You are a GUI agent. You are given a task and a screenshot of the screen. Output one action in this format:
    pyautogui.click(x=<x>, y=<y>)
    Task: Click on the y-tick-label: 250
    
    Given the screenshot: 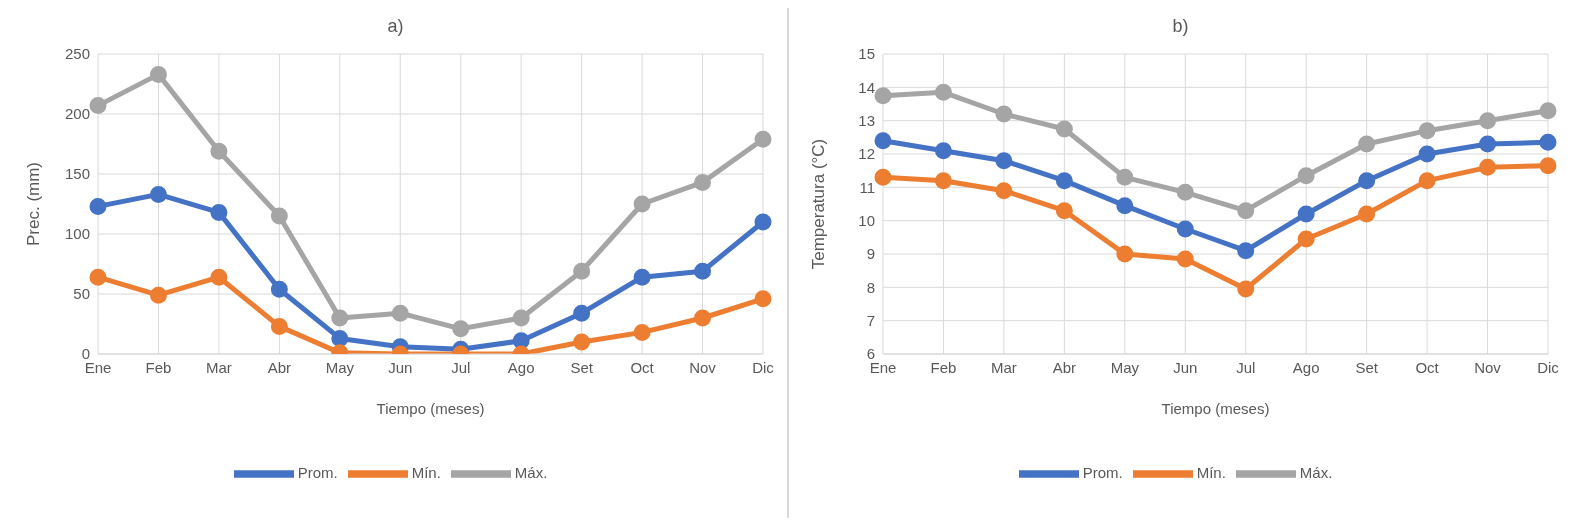 What is the action you would take?
    pyautogui.click(x=77, y=54)
    